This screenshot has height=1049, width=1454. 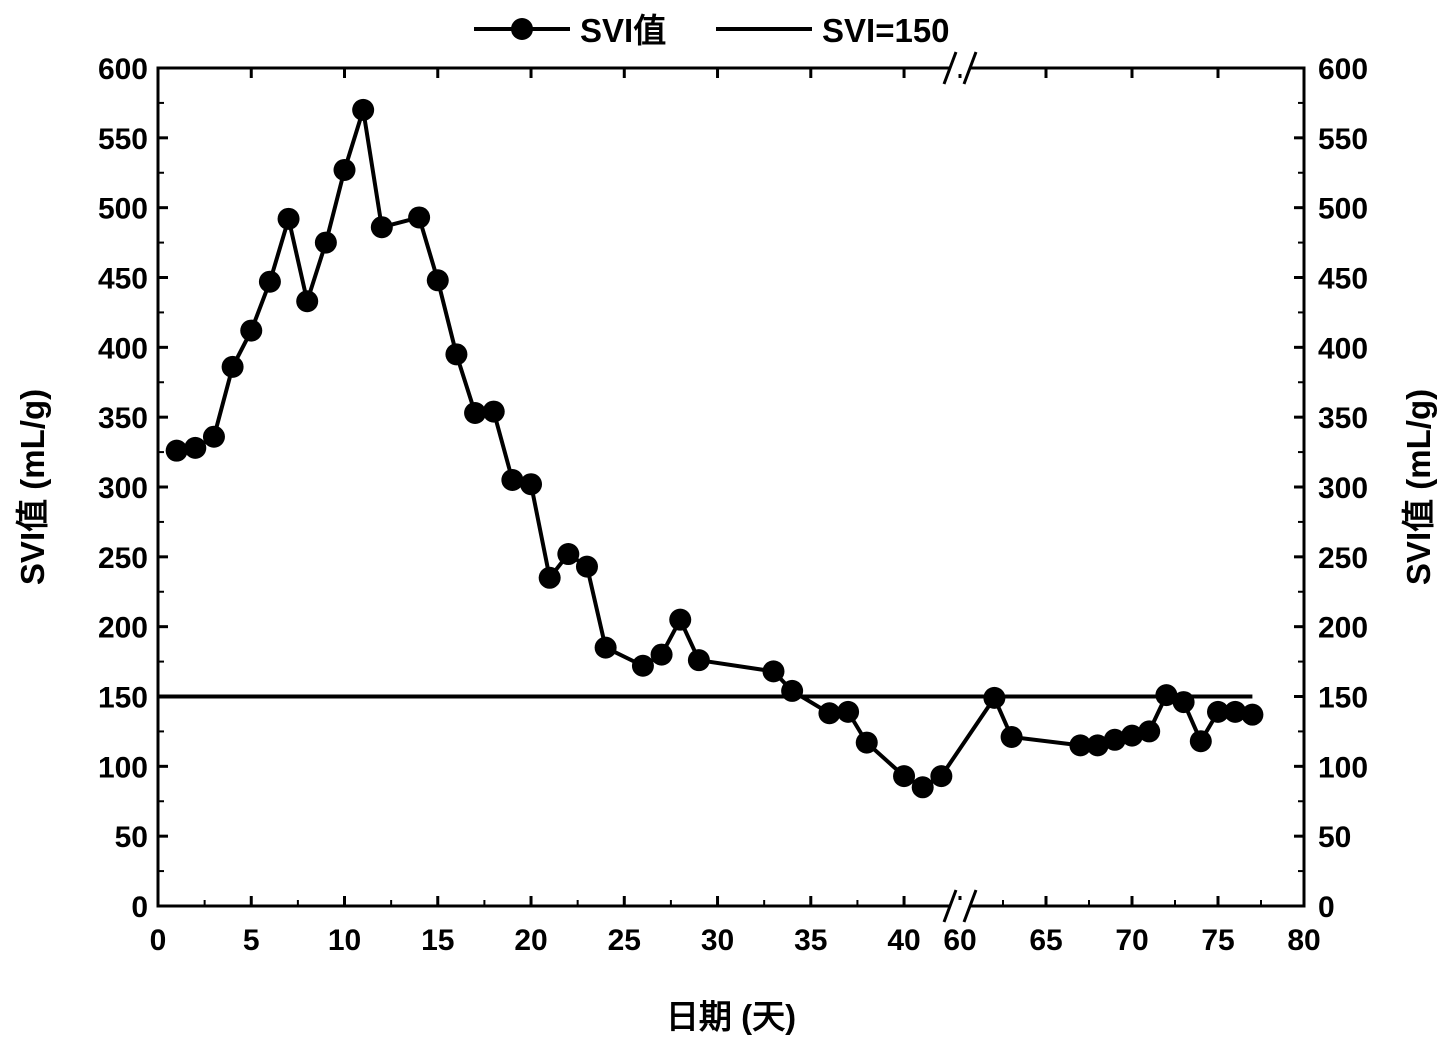 What do you see at coordinates (1217, 940) in the screenshot?
I see `x-tick-label: 75` at bounding box center [1217, 940].